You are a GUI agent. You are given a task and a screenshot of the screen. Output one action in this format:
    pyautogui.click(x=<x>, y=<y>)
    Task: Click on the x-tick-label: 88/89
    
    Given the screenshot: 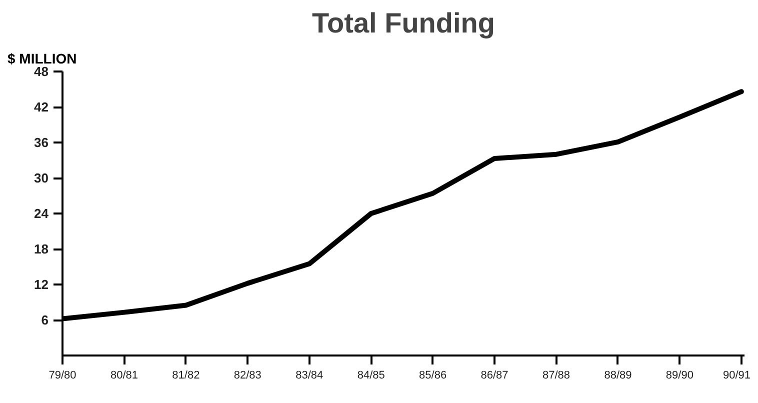 What is the action you would take?
    pyautogui.click(x=618, y=376)
    